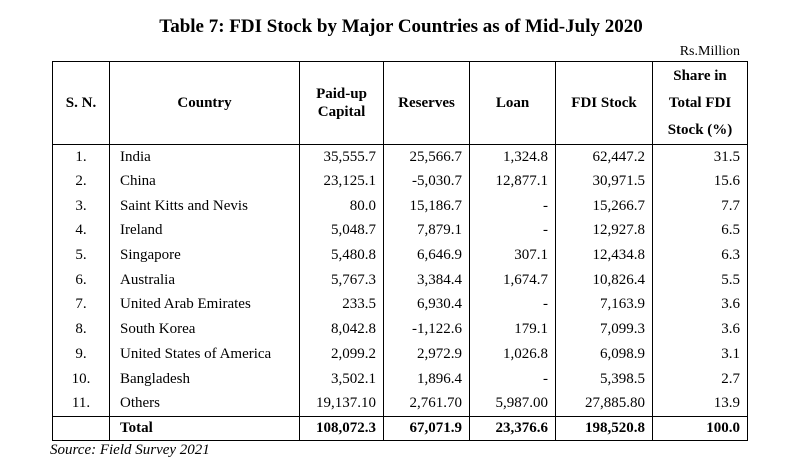 The image size is (802, 459). Describe the element at coordinates (81, 280) in the screenshot. I see `cell-sn: 6.` at that location.